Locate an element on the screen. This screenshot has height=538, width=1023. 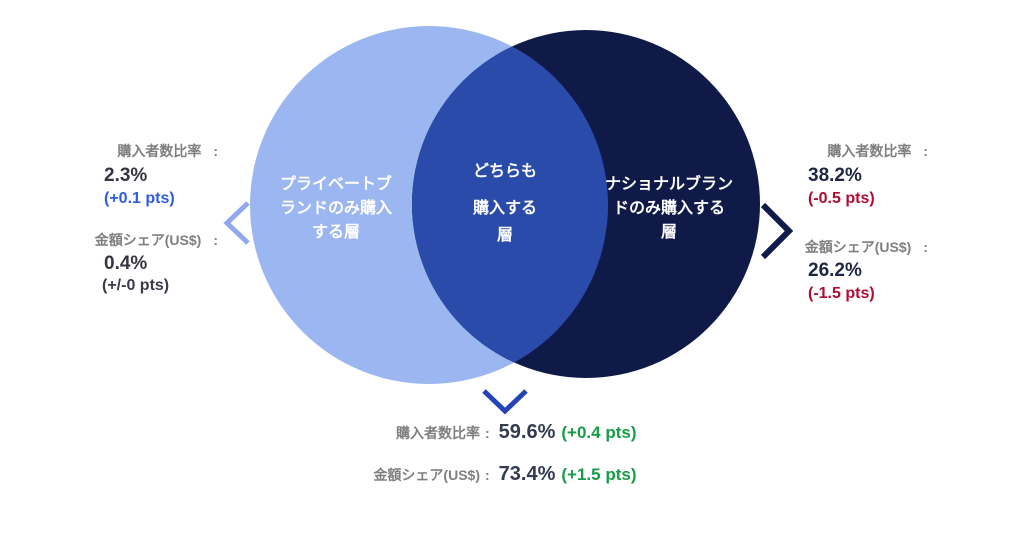
right-value-share-label: 金額シェア(US$) is located at coordinates (858, 247).